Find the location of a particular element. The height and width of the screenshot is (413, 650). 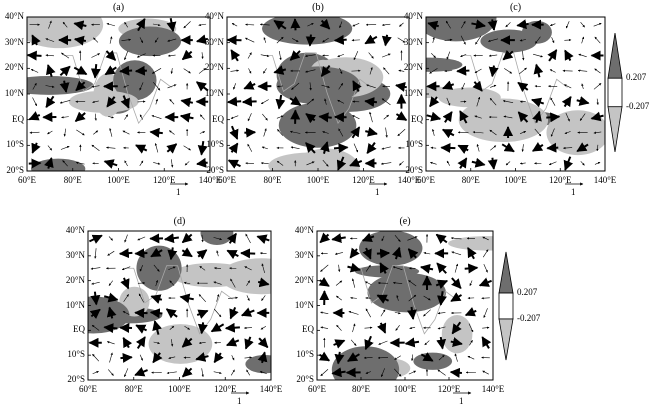

colorbar-positive is located at coordinates (506, 272).